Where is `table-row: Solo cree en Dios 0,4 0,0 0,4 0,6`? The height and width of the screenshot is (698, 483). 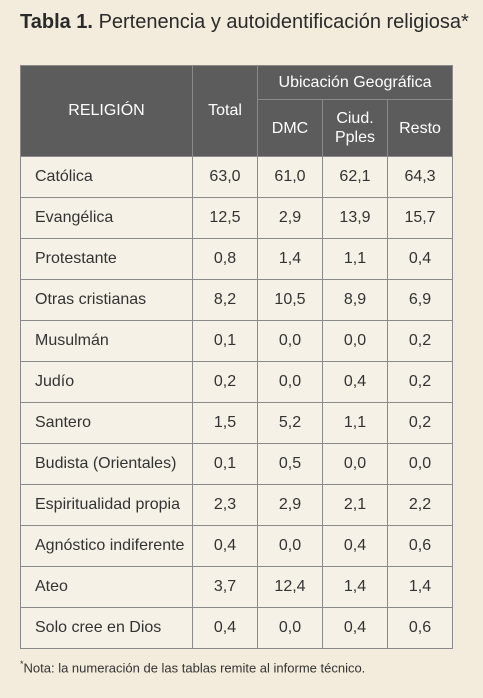 table-row: Solo cree en Dios 0,4 0,0 0,4 0,6 is located at coordinates (237, 628).